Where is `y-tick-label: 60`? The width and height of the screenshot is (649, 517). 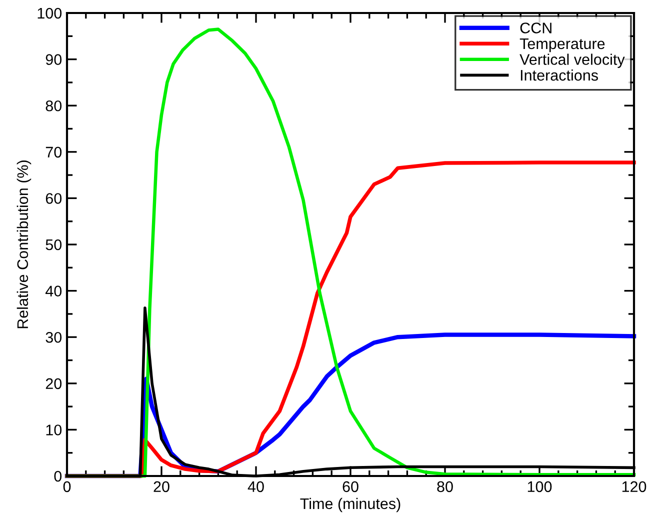
y-tick-label: 60 is located at coordinates (54, 198).